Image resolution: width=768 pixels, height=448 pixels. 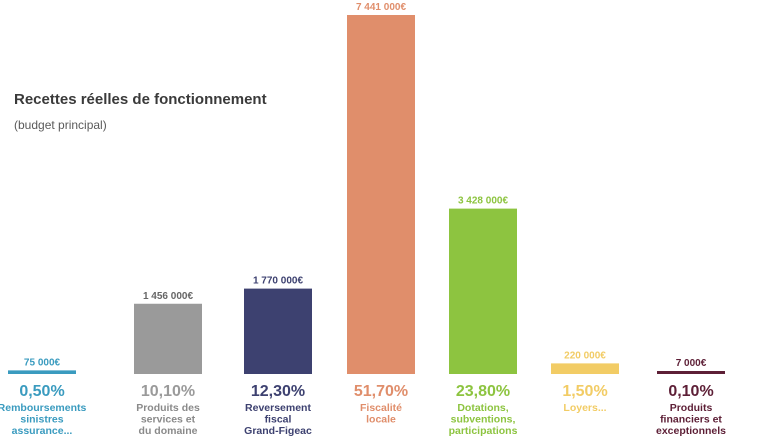 I want to click on value-label-2: 1 770 000€, so click(x=278, y=281).